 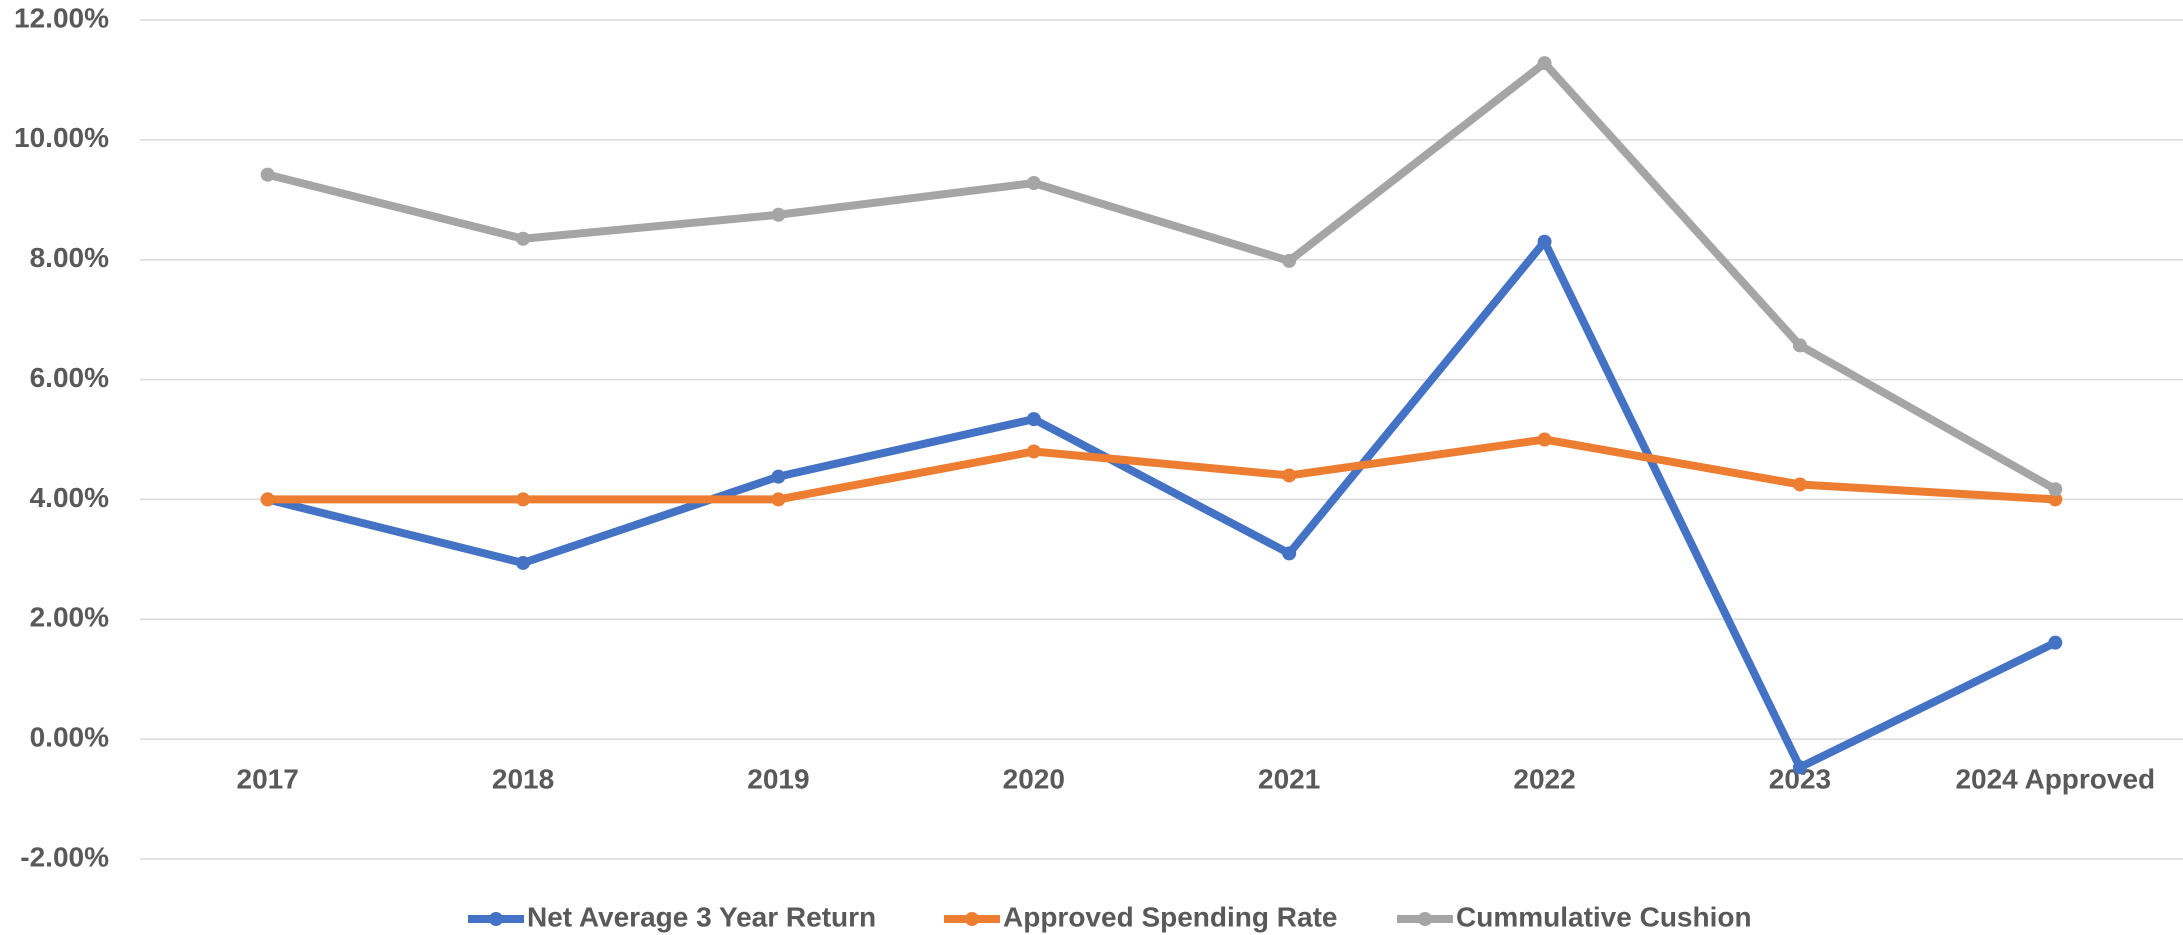 I want to click on y-tick-label: 6.00%, so click(x=69, y=377).